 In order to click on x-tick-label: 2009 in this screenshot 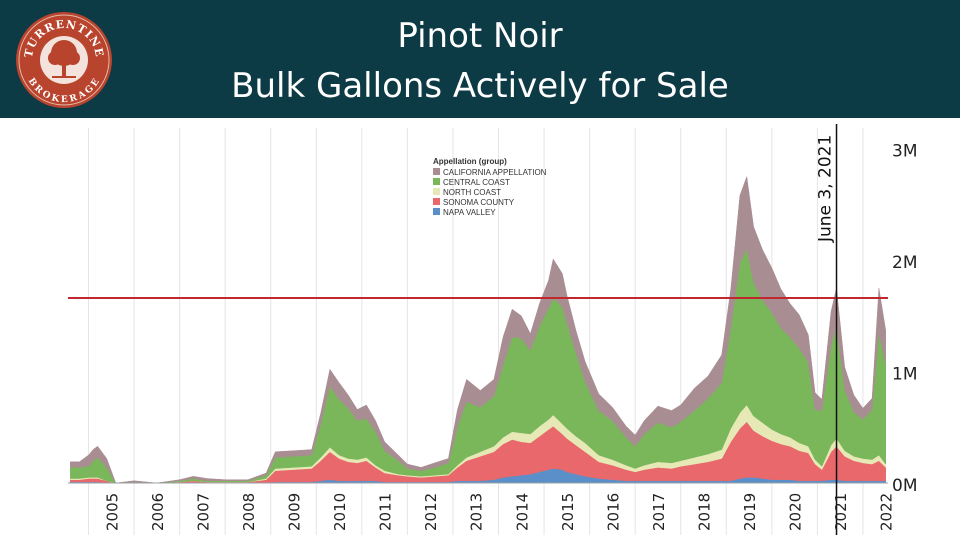, I will do `click(295, 512)`.